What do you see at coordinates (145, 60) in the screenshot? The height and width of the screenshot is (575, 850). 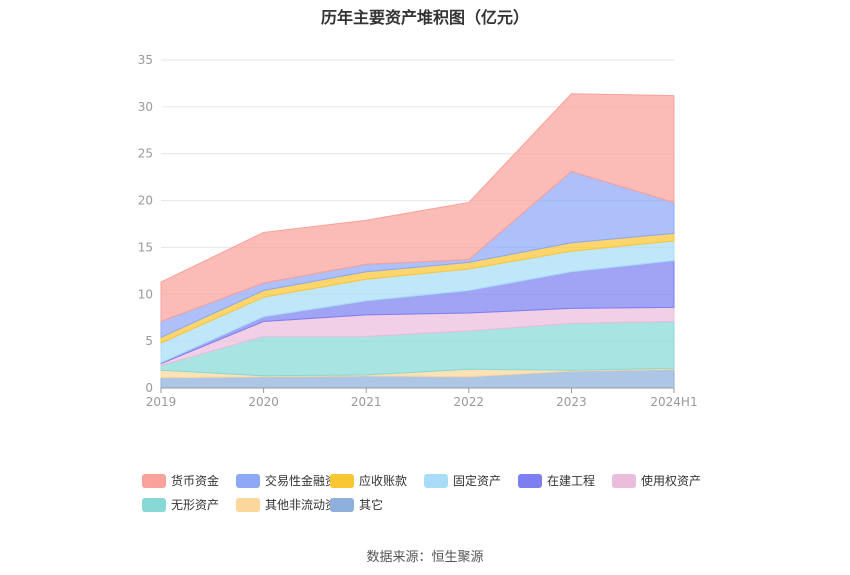 I see `y-tick-label: 35` at bounding box center [145, 60].